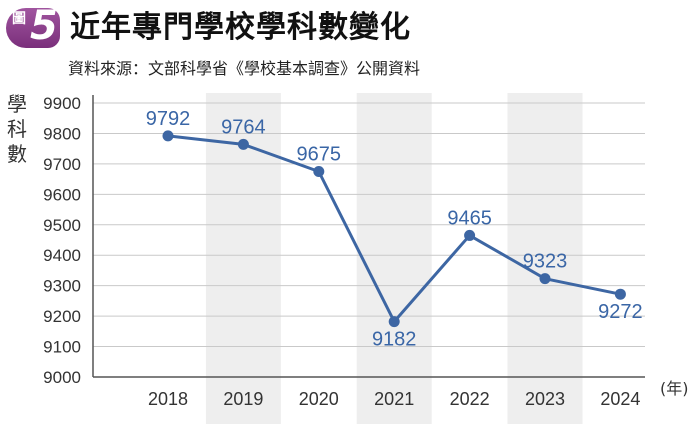 The height and width of the screenshot is (424, 700). Describe the element at coordinates (62, 255) in the screenshot. I see `y-tick-9400: 9400` at that location.